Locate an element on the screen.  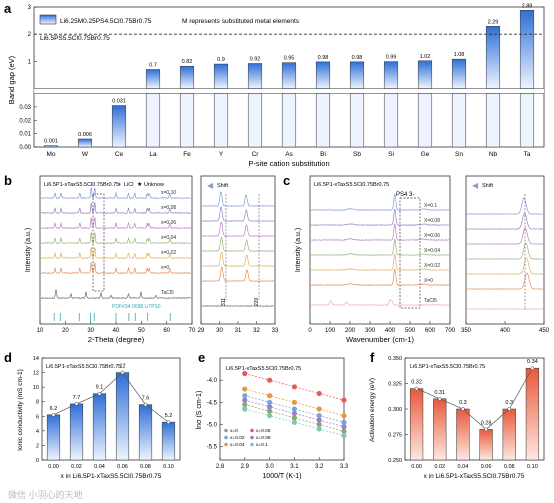
bar-Mo is located at coordinates (51, 146).